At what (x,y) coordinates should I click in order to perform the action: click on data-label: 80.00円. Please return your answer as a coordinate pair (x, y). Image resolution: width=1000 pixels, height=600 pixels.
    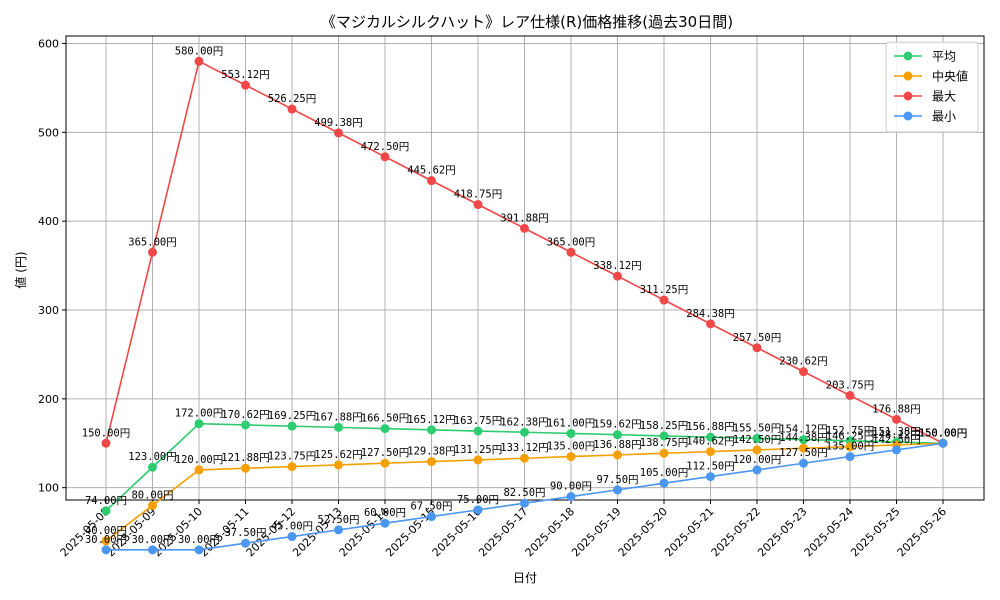
    Looking at the image, I should click on (152, 495).